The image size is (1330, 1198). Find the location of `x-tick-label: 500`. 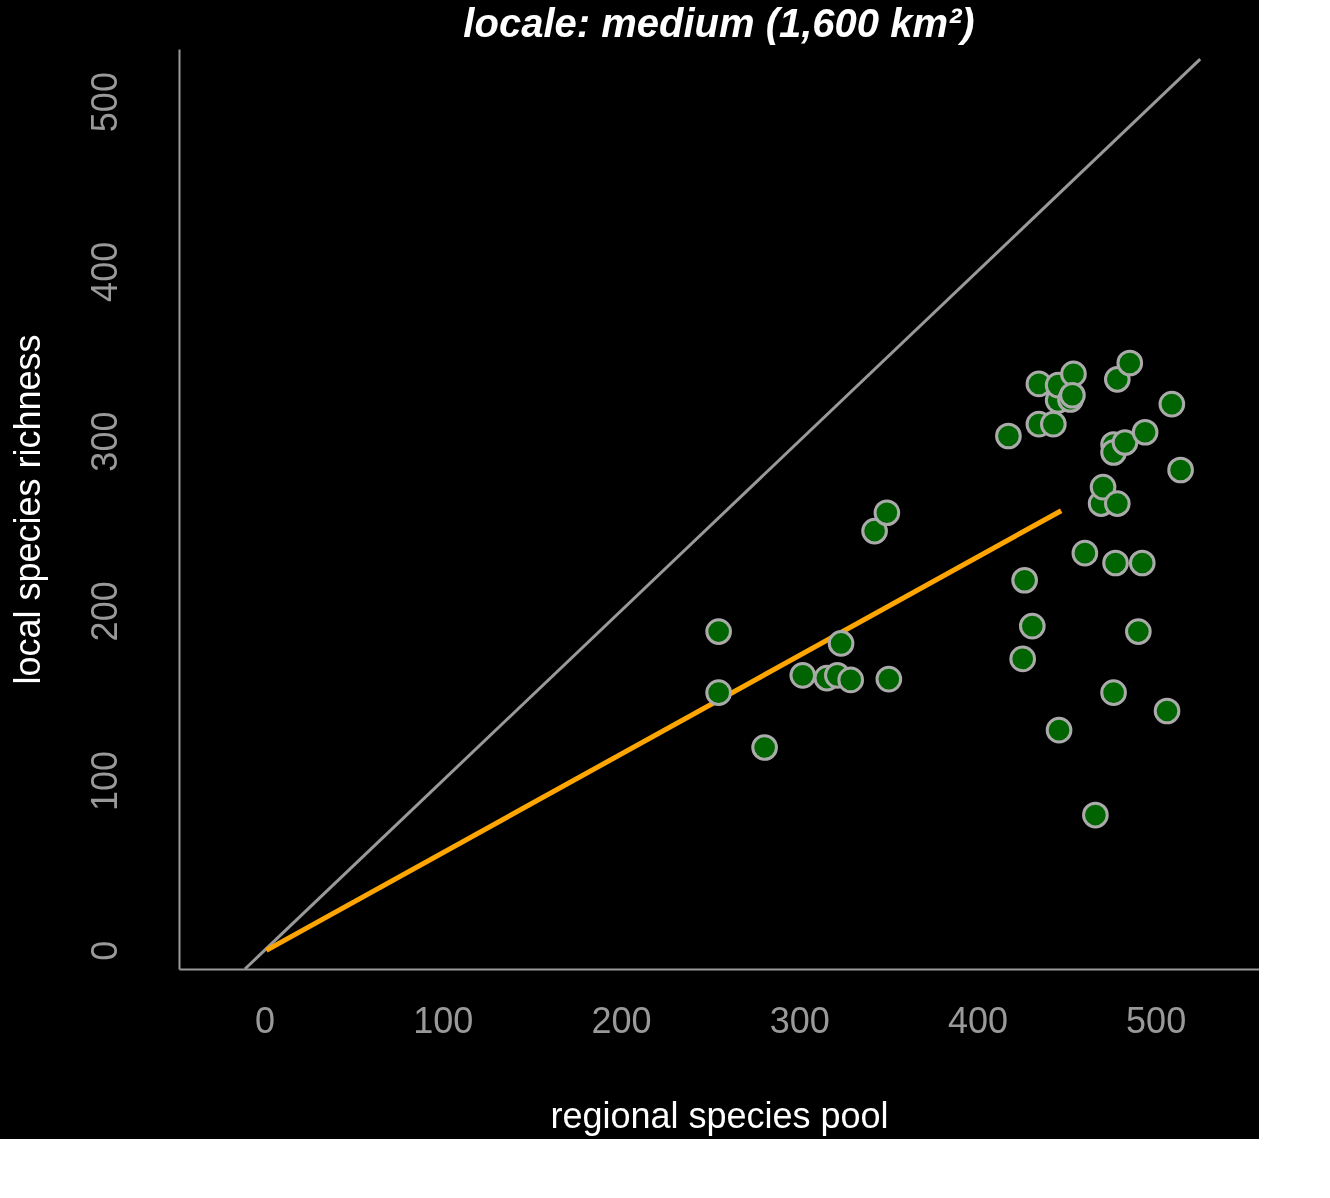

x-tick-label: 500 is located at coordinates (1156, 1020).